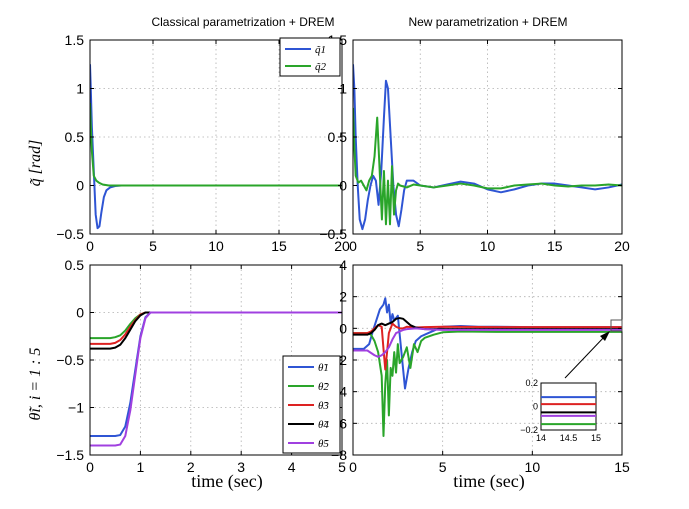 The height and width of the screenshot is (509, 689). I want to click on zoom-region-marker, so click(616, 325).